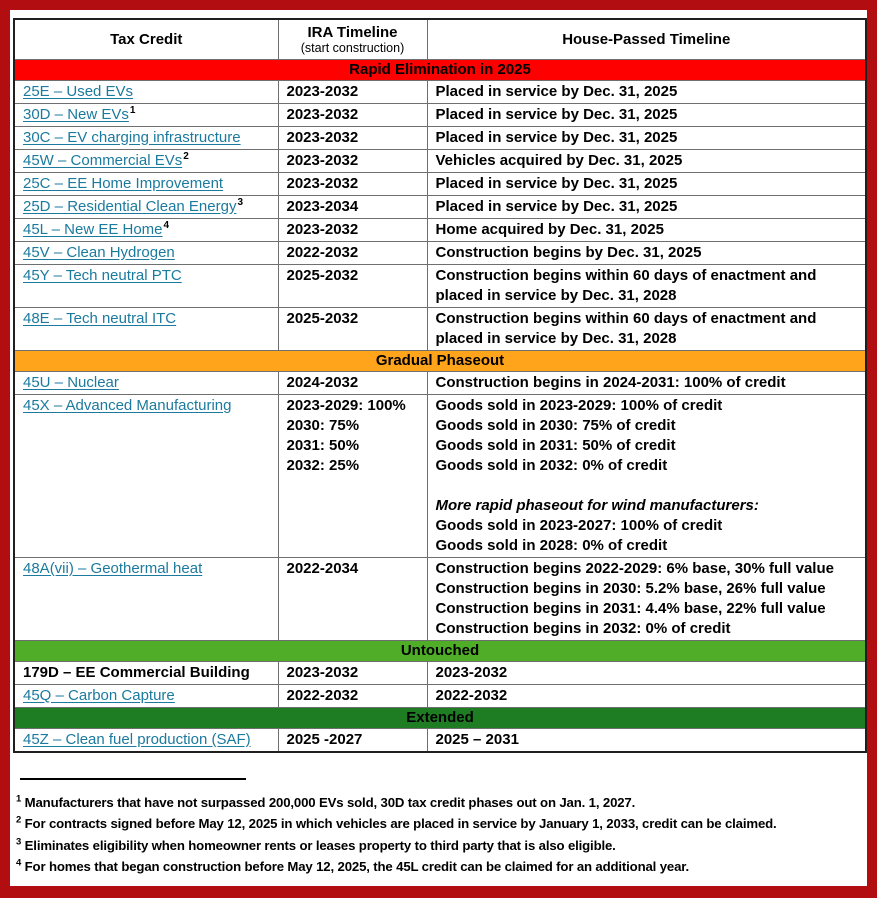 The height and width of the screenshot is (898, 877). What do you see at coordinates (127, 405) in the screenshot?
I see `tax-credit-link: 45X – Advanced Manufacturing` at bounding box center [127, 405].